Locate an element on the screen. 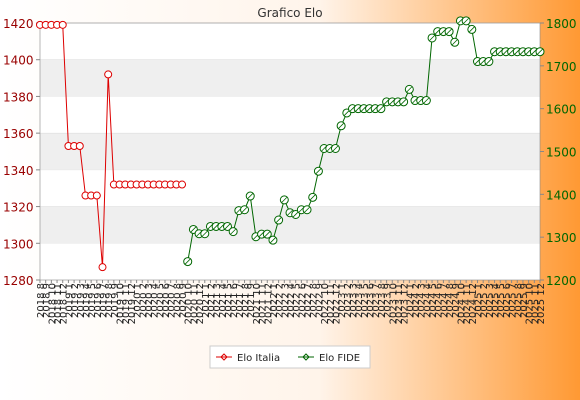  y-left-tick-label: 1340 is located at coordinates (18, 171).